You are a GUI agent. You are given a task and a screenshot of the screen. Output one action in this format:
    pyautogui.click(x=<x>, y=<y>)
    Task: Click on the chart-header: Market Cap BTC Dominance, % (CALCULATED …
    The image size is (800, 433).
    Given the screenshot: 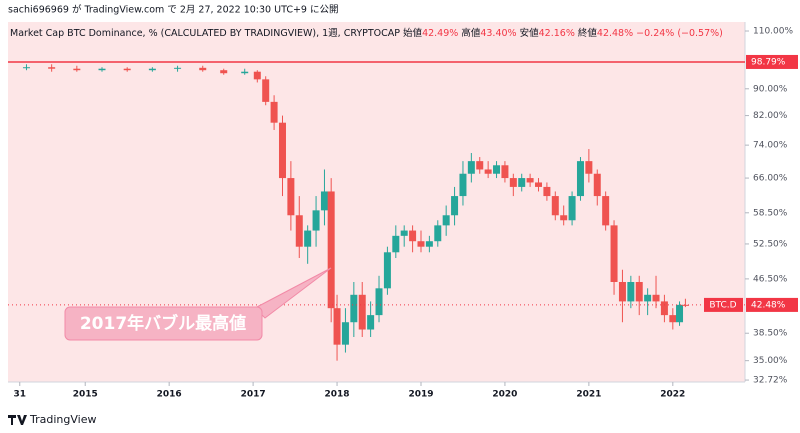 What is the action you would take?
    pyautogui.click(x=366, y=33)
    